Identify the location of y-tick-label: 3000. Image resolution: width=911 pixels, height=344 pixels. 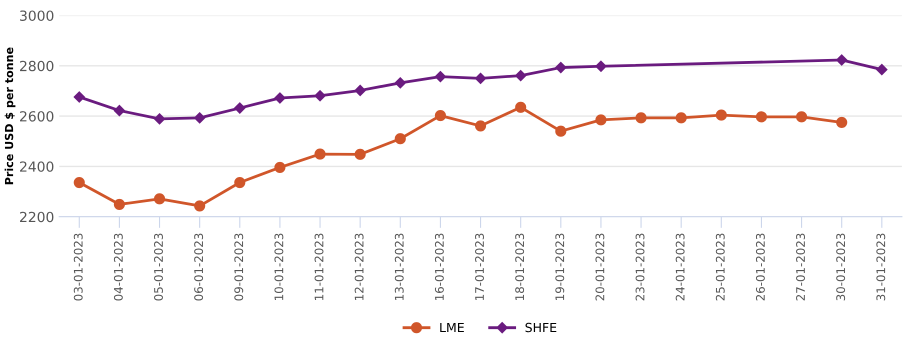
(37, 15).